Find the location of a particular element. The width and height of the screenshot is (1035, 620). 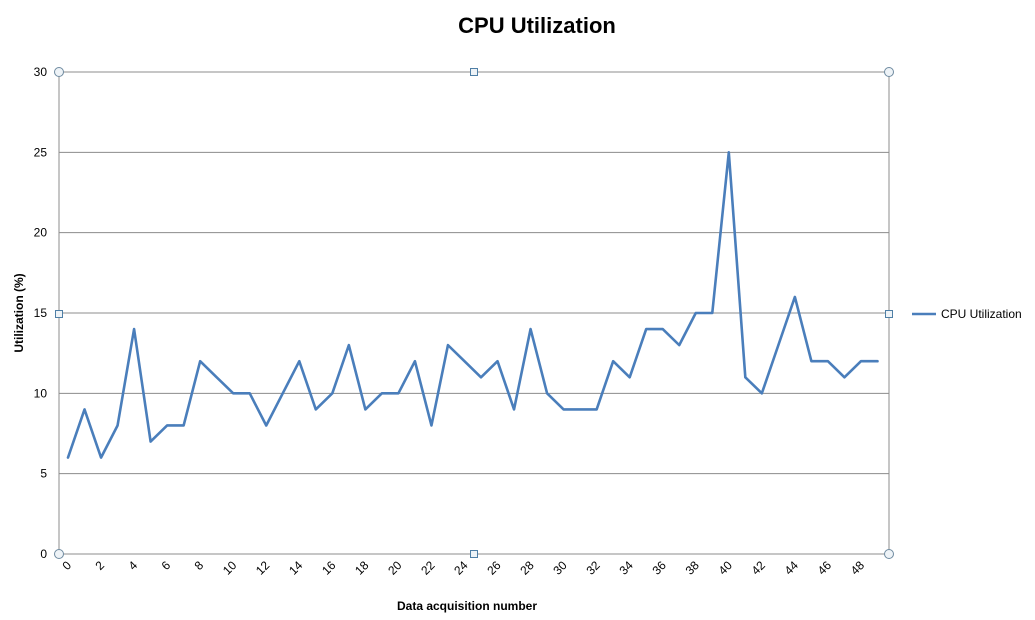

y-axis-title: Utilization (%) is located at coordinates (19, 312).